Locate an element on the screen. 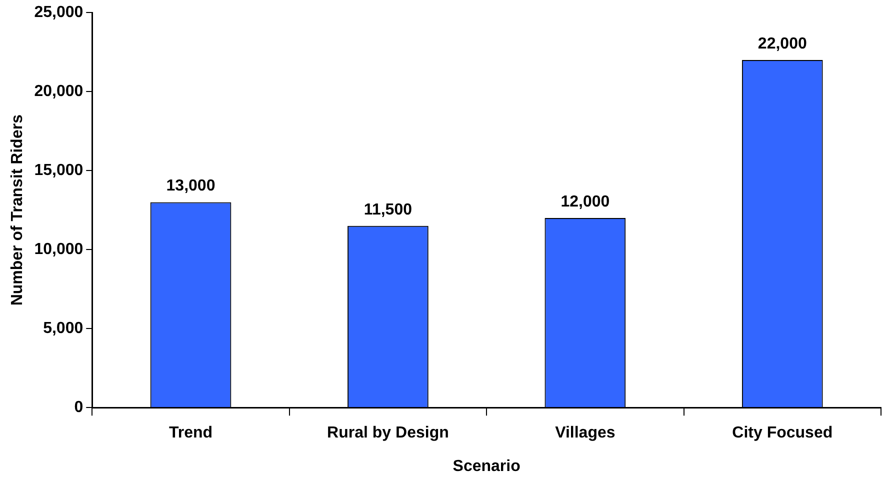  x-tick-label: City Focused is located at coordinates (782, 433).